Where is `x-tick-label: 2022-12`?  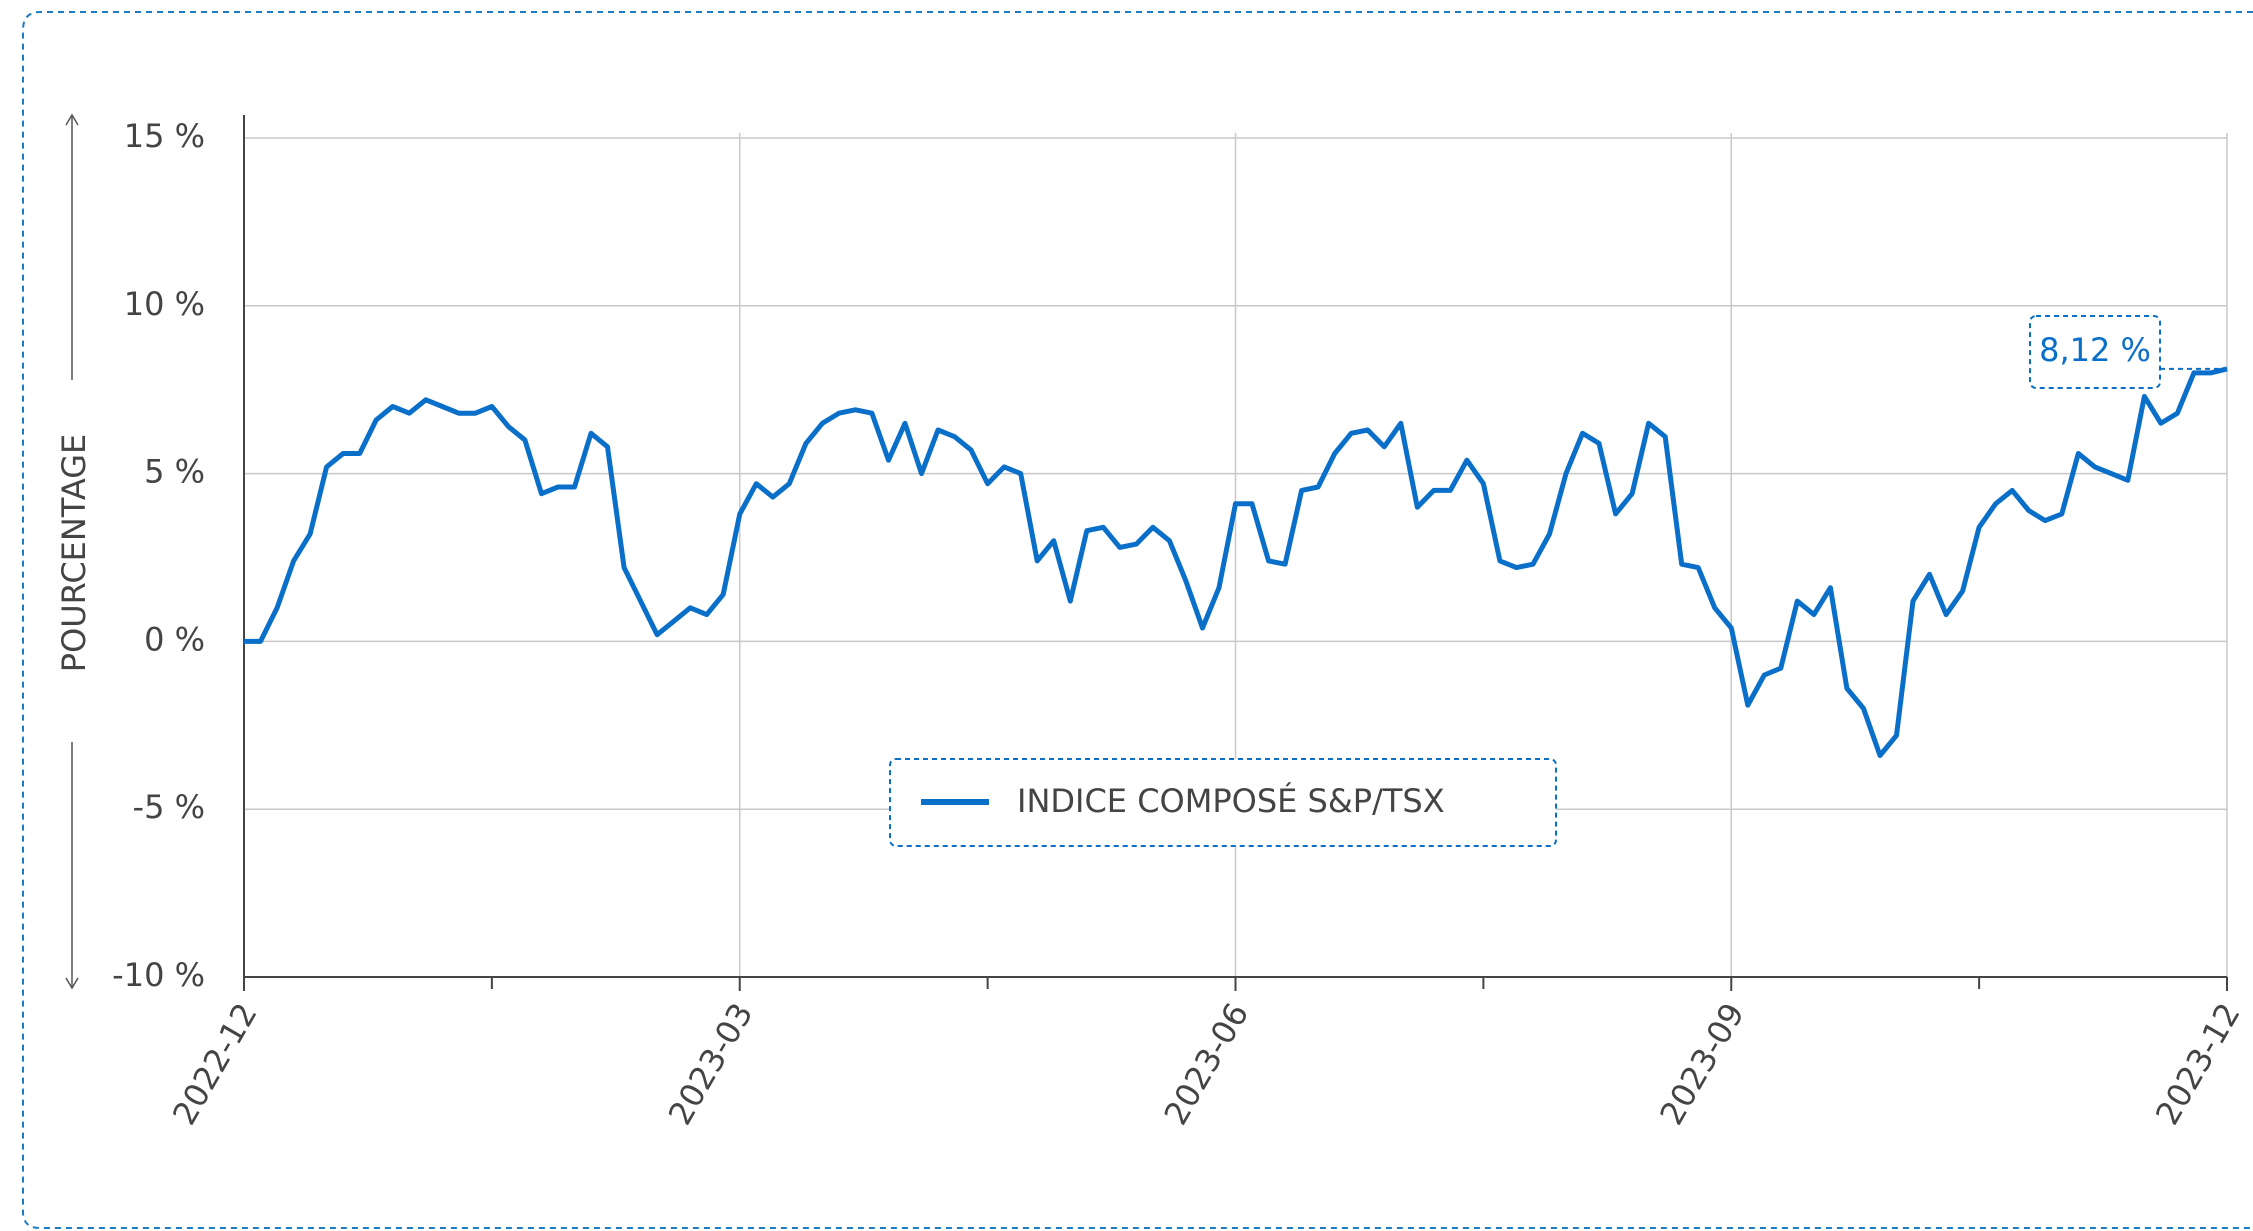
x-tick-label: 2022-12 is located at coordinates (215, 1064).